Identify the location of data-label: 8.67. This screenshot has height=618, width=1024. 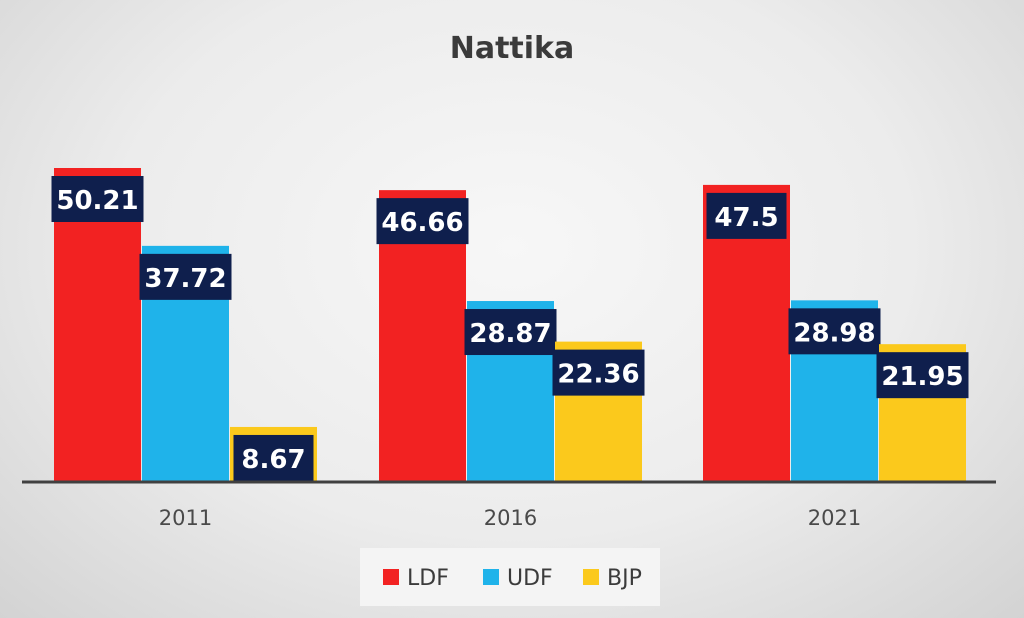
(273, 460).